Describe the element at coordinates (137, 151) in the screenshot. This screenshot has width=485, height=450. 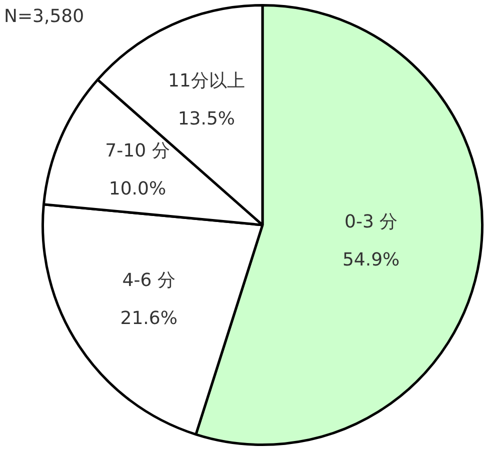
I see `slice-label: 7-10 分` at that location.